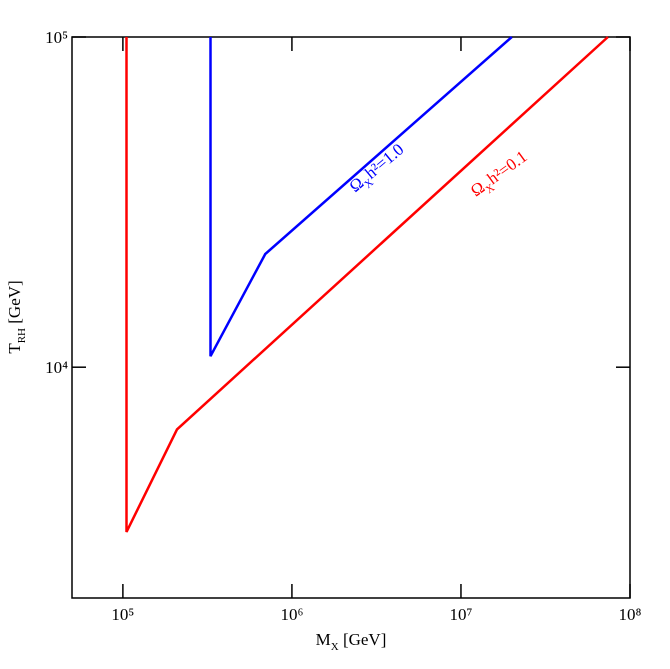 The height and width of the screenshot is (669, 670). Describe the element at coordinates (56, 367) in the screenshot. I see `y-tick-label: 10⁴` at that location.